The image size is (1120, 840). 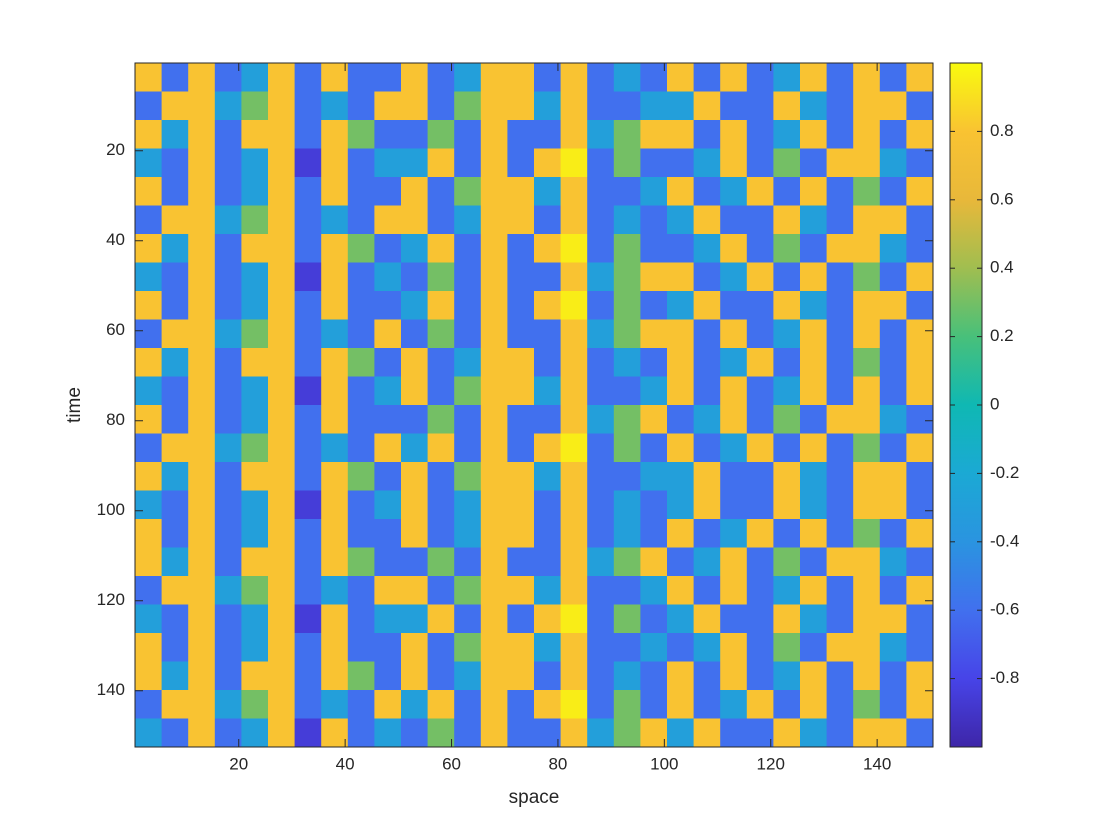 What do you see at coordinates (966, 405) in the screenshot?
I see `colorbar` at bounding box center [966, 405].